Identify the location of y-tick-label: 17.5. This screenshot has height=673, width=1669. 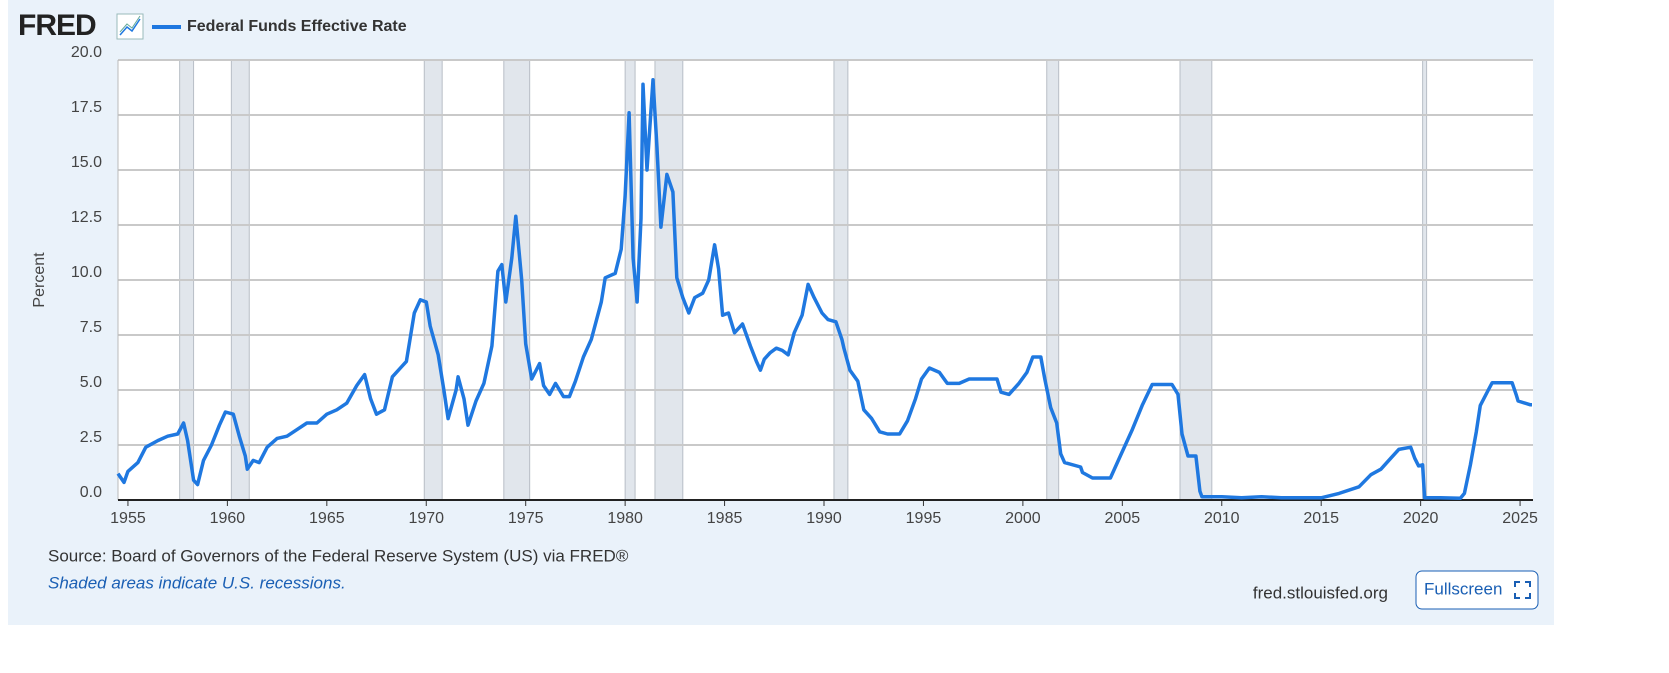
(86, 107).